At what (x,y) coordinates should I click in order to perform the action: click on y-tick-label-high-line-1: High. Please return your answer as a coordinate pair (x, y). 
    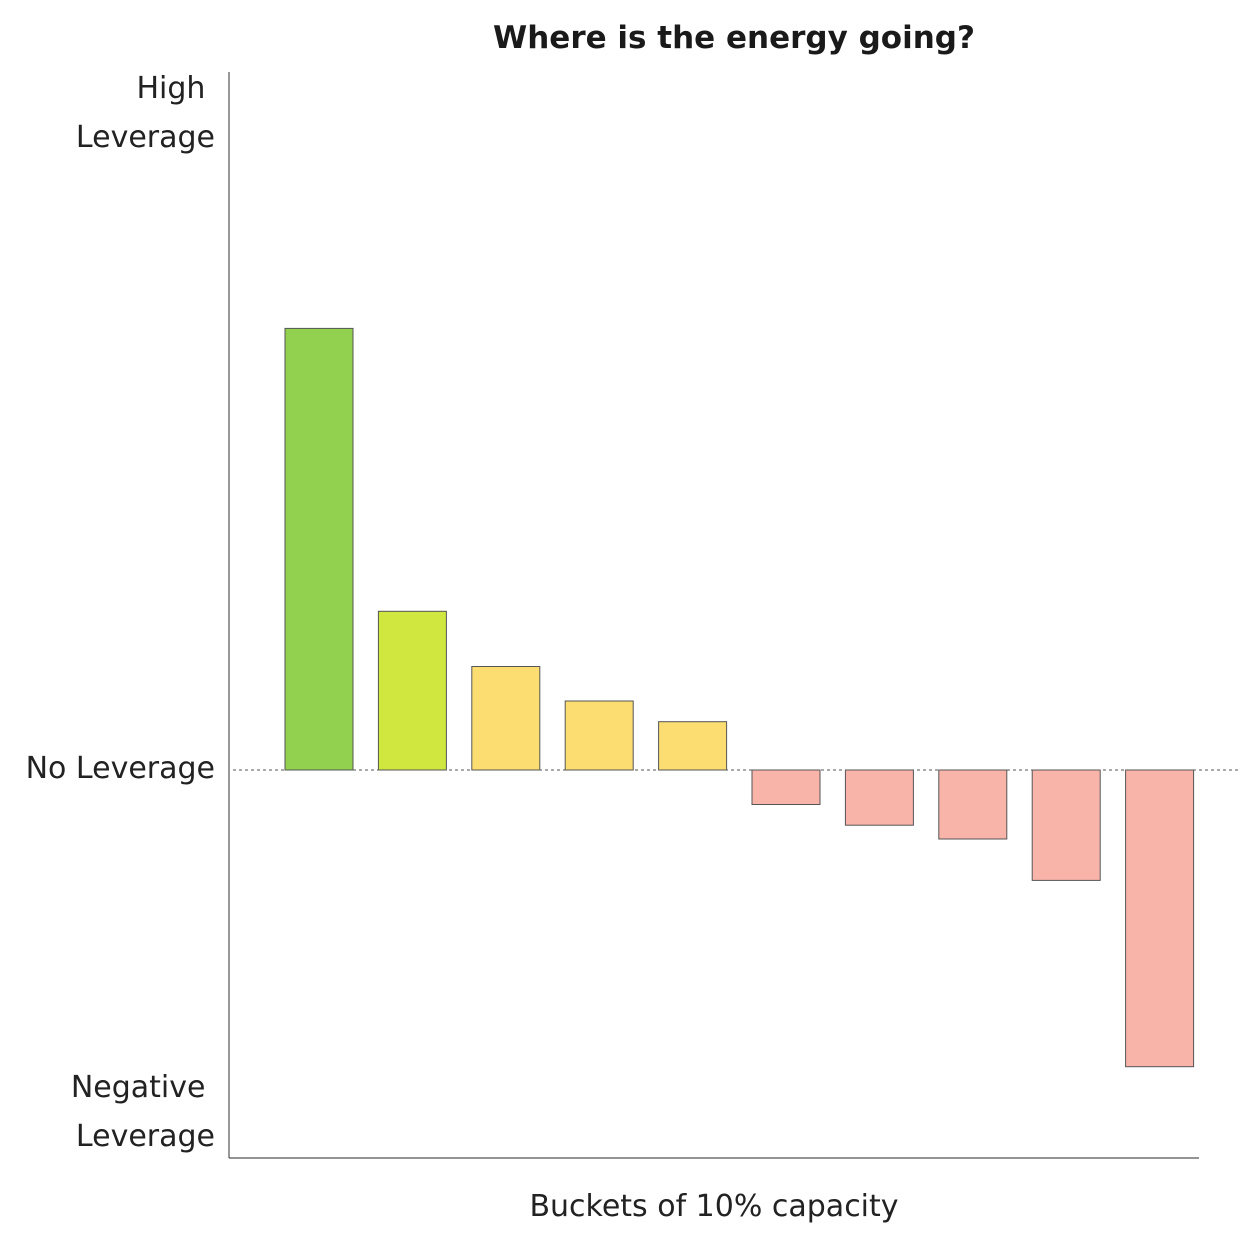
    Looking at the image, I should click on (171, 88).